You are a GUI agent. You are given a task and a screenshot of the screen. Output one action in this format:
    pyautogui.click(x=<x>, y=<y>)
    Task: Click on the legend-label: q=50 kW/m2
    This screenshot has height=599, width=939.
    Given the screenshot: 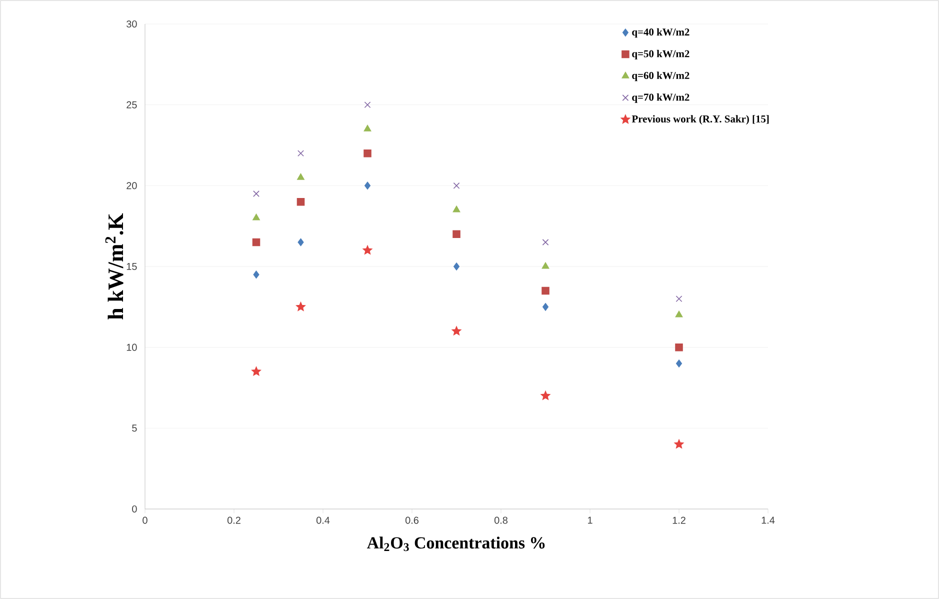 What is the action you would take?
    pyautogui.click(x=661, y=55)
    